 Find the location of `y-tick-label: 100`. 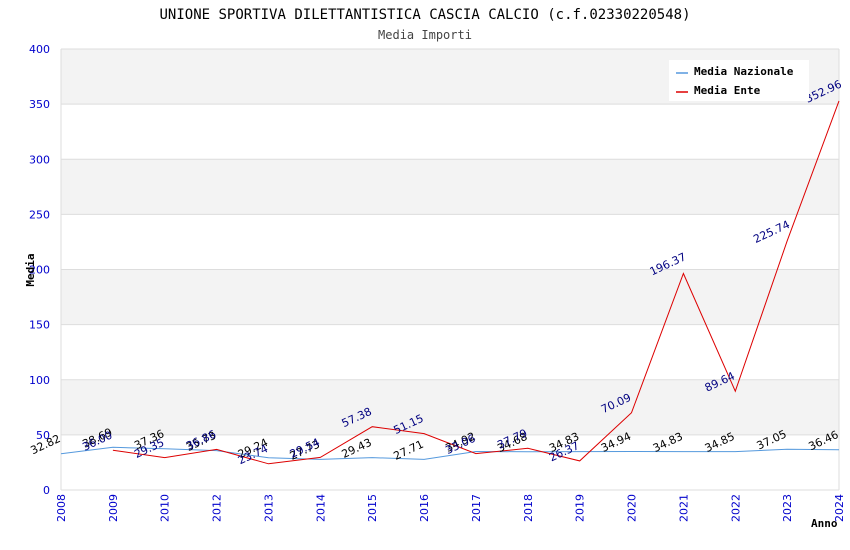

y-tick-label: 100 is located at coordinates (39, 380).